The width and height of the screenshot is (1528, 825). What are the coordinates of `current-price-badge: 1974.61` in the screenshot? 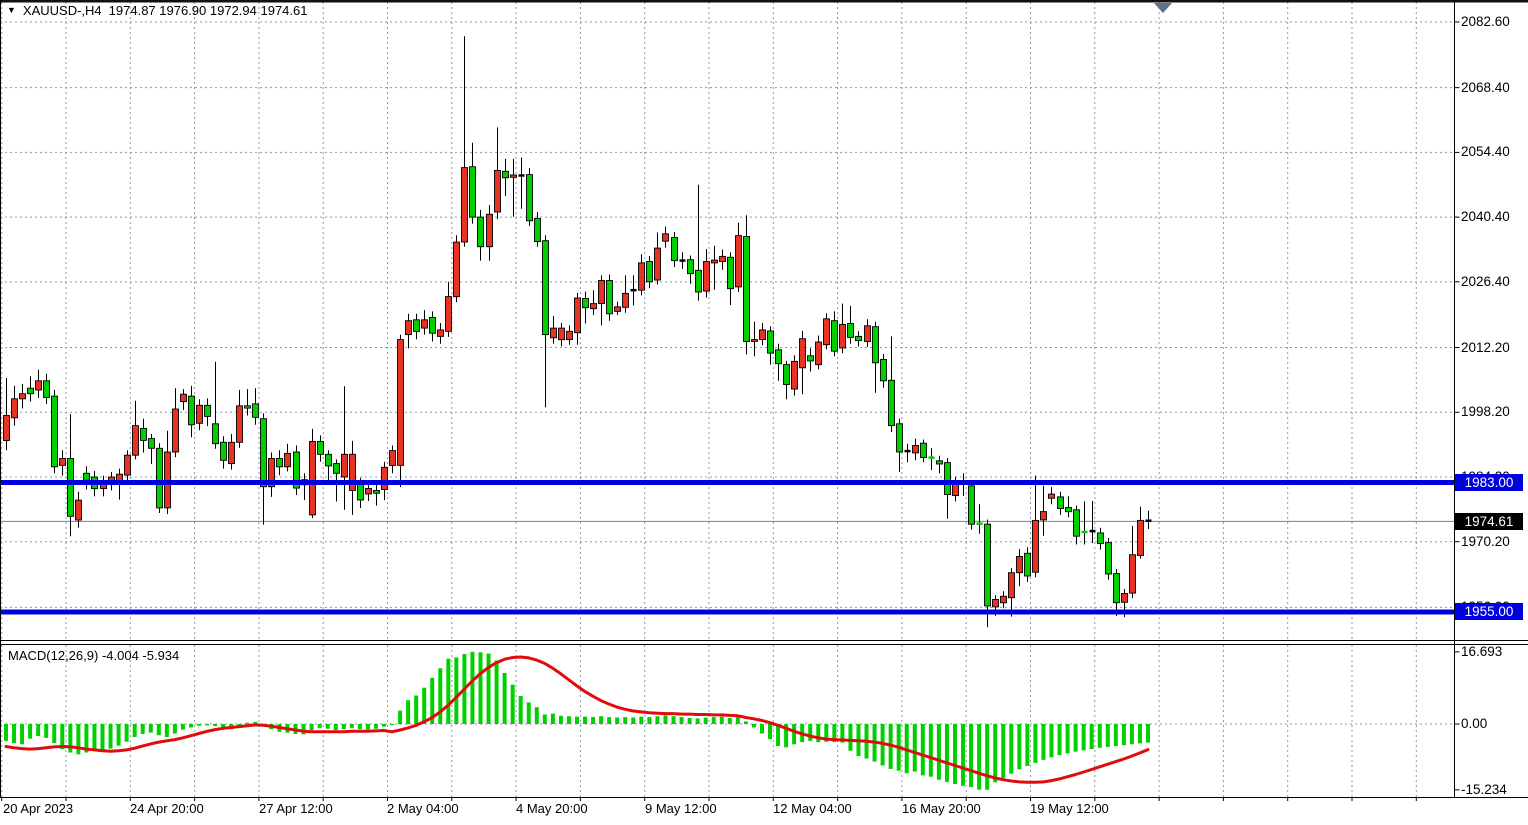 It's located at (1489, 521).